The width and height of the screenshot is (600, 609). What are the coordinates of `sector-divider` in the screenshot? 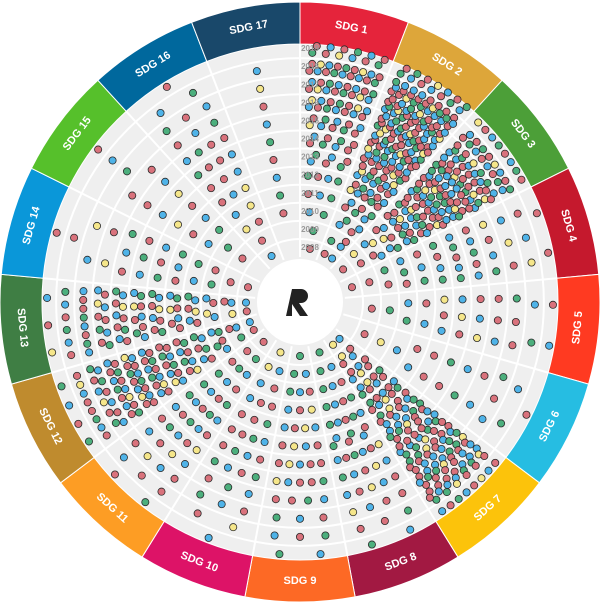 It's located at (220, 430).